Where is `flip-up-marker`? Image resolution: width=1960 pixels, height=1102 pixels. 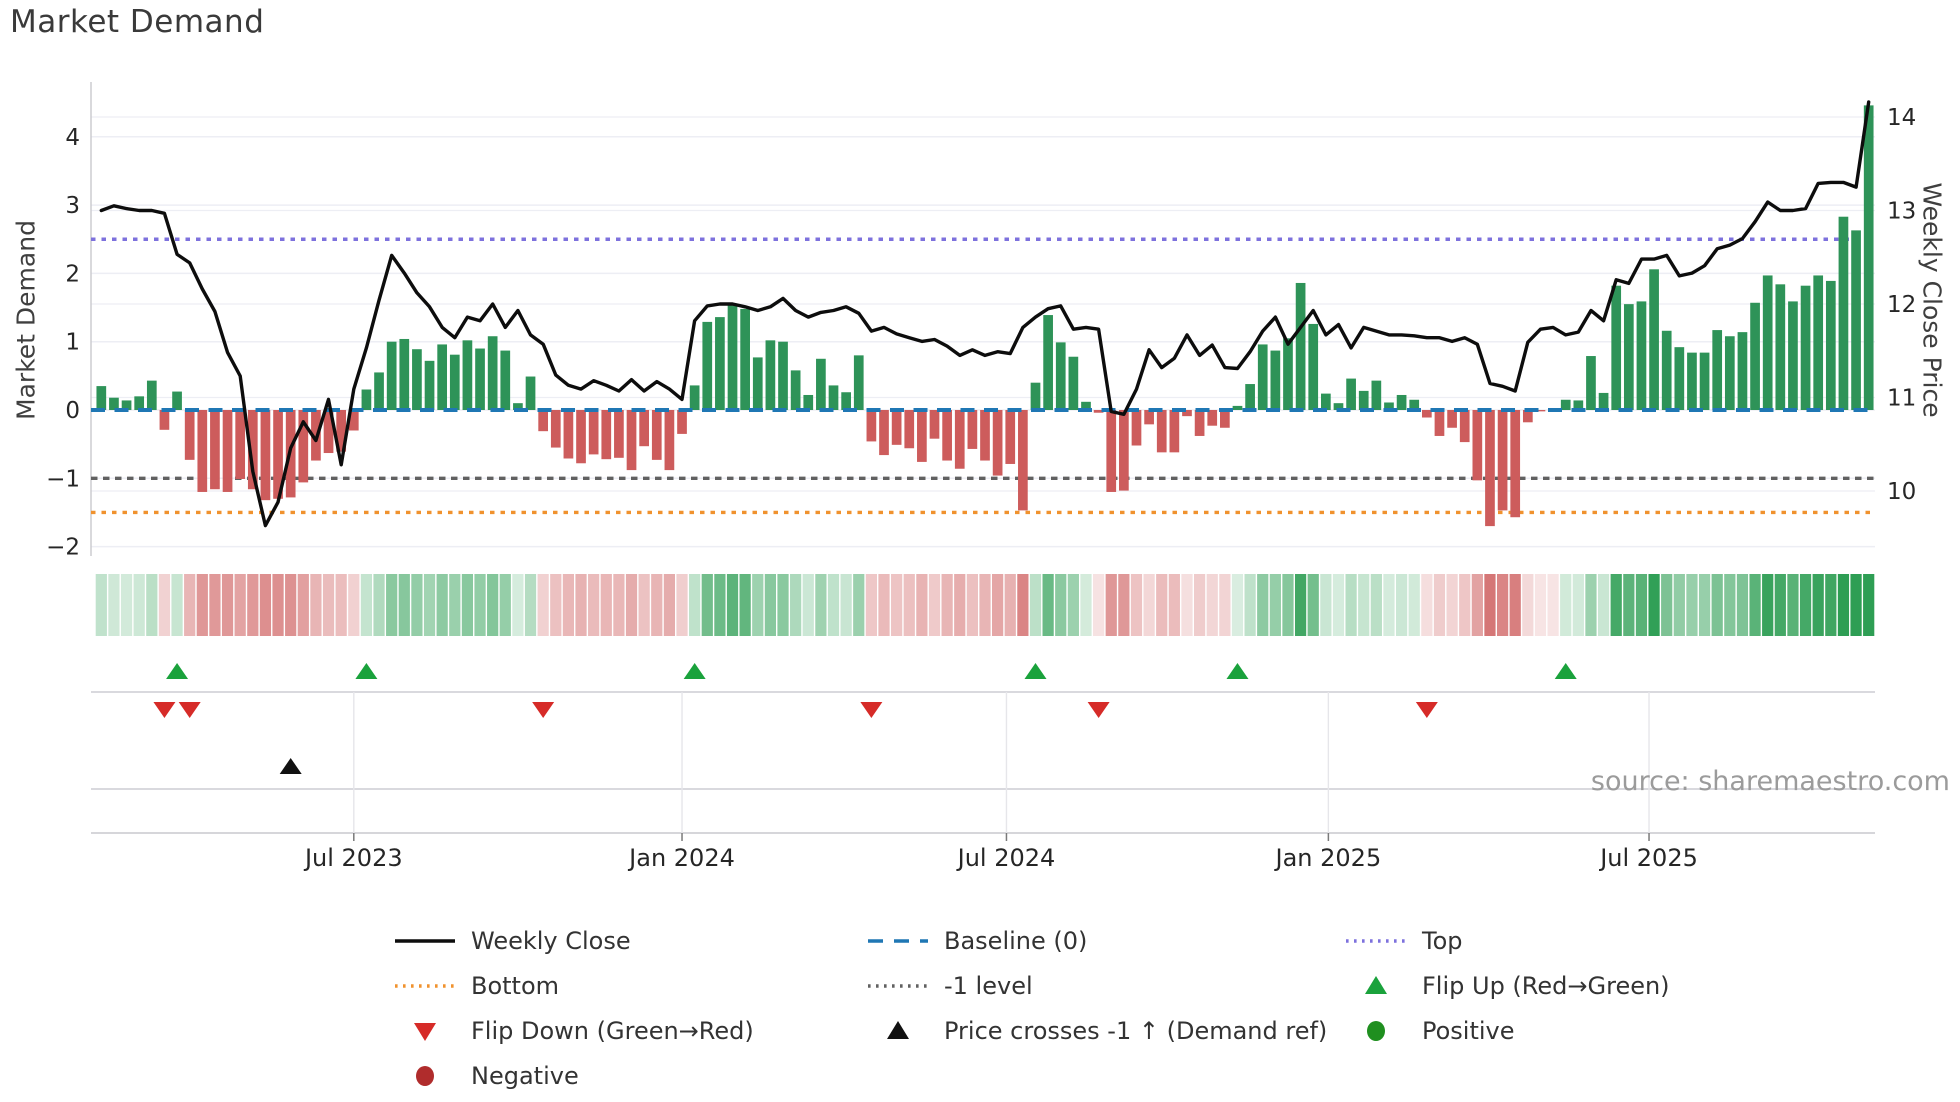 flip-up-marker is located at coordinates (1565, 671).